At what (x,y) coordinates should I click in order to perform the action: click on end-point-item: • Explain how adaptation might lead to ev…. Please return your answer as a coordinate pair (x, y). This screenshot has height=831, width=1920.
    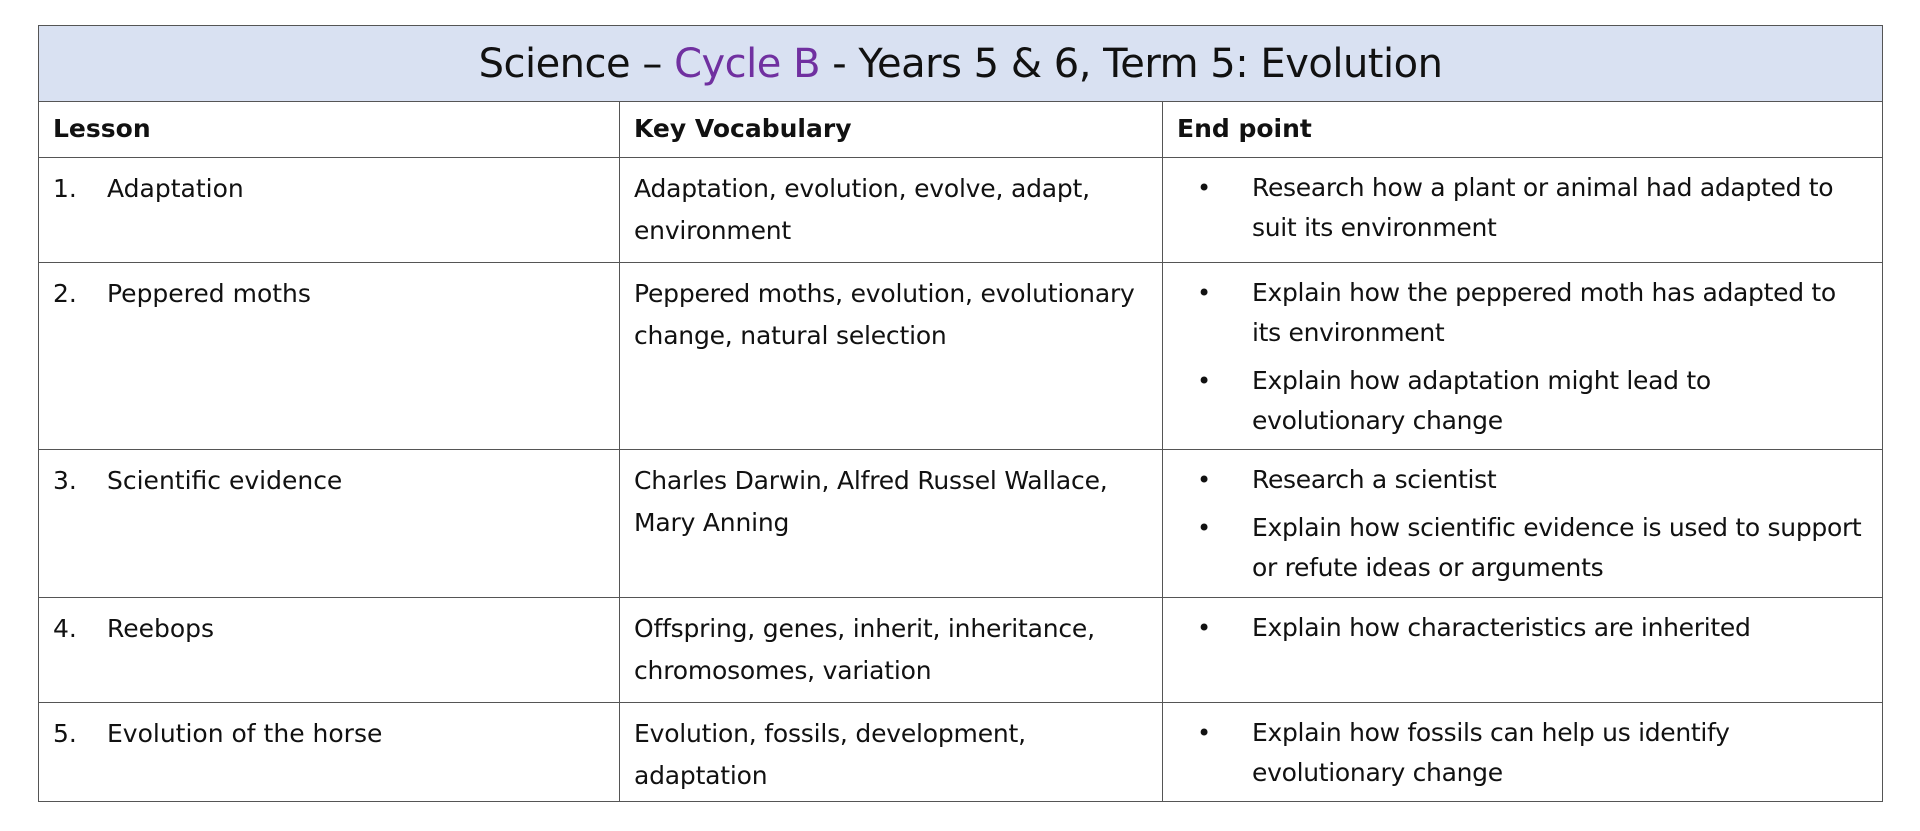
    Looking at the image, I should click on (1522, 401).